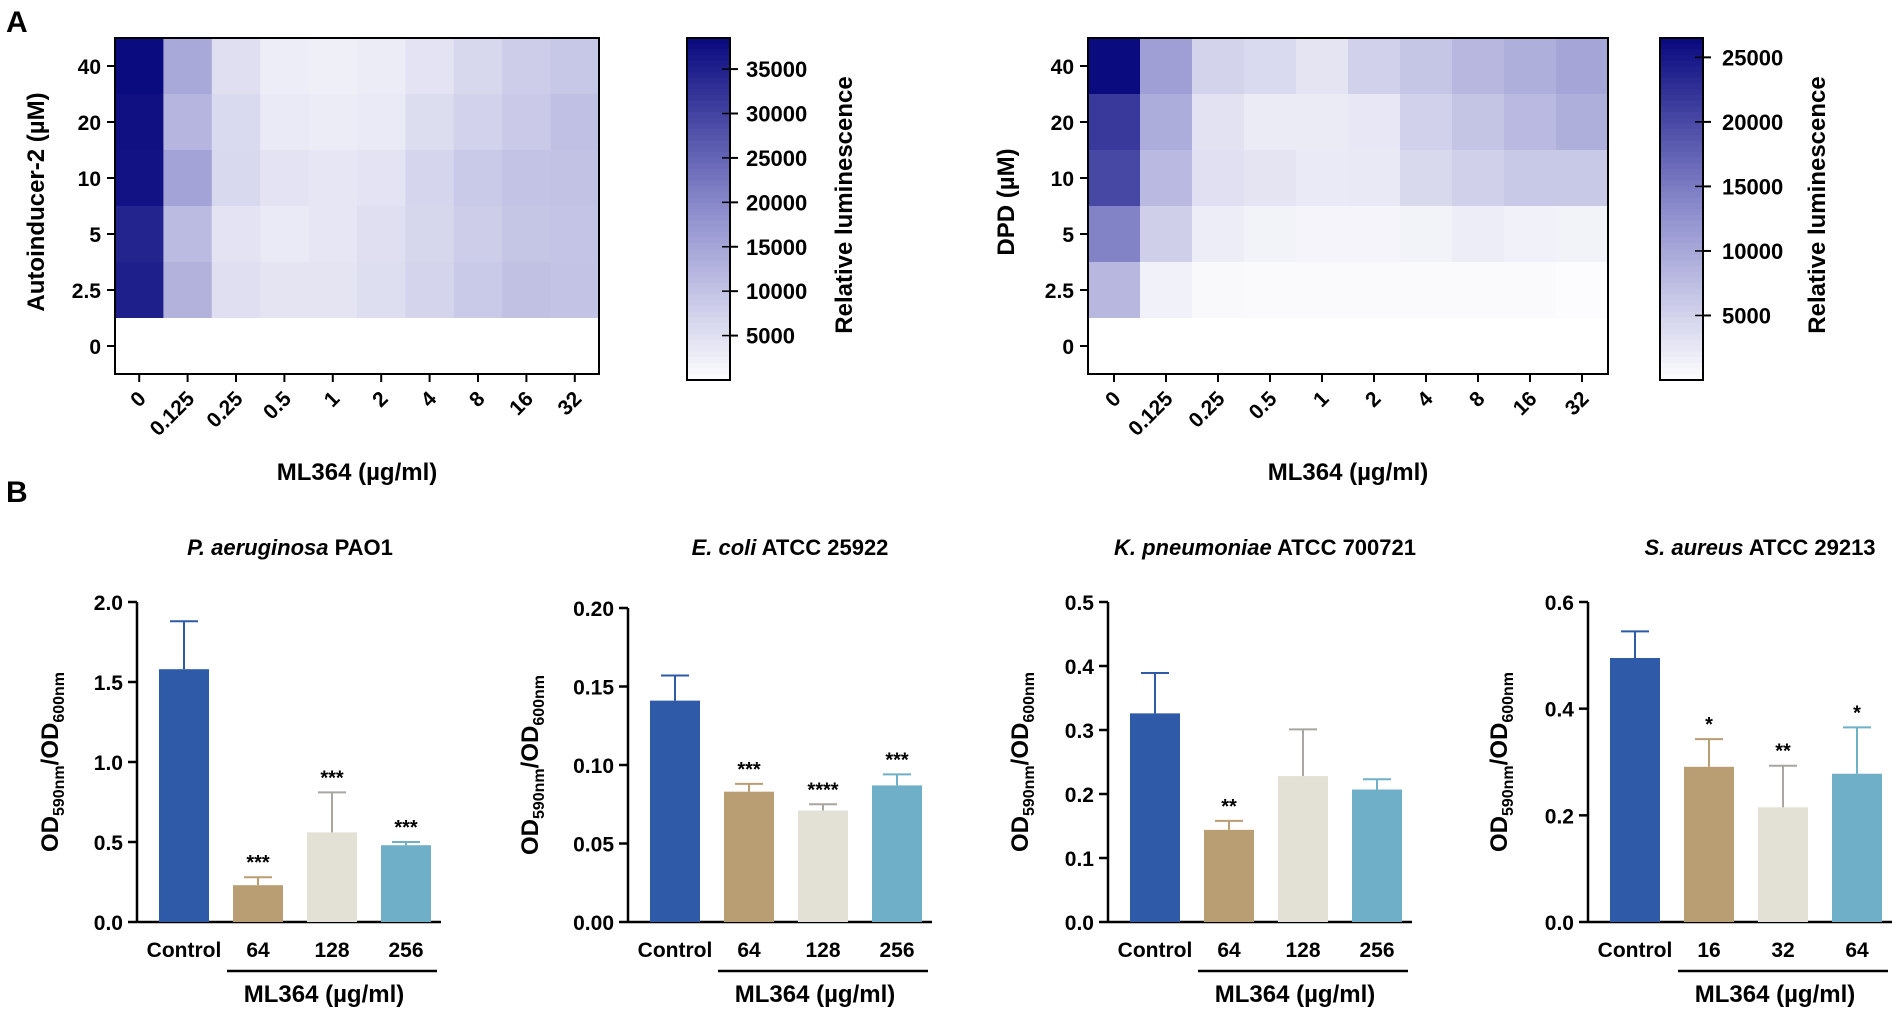 The width and height of the screenshot is (1904, 1012). I want to click on y-tick-label: 0.10, so click(593, 766).